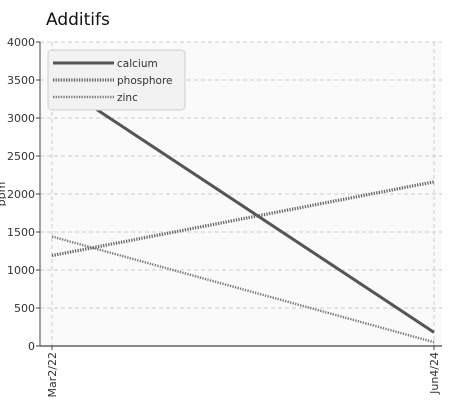  What do you see at coordinates (137, 64) in the screenshot?
I see `legend-label-calcium: calcium` at bounding box center [137, 64].